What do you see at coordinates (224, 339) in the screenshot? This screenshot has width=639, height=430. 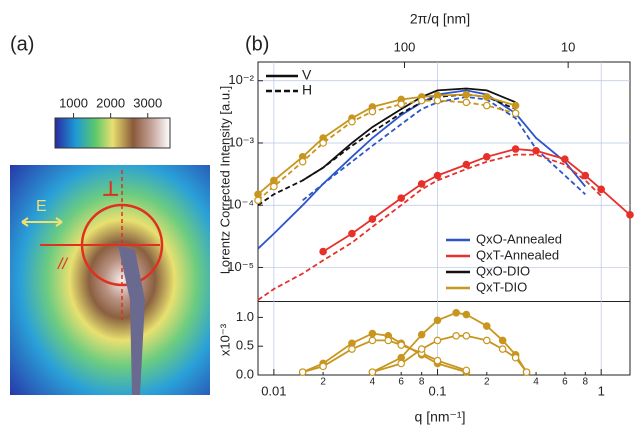 I see `lower-y-label: x10⁻³` at bounding box center [224, 339].